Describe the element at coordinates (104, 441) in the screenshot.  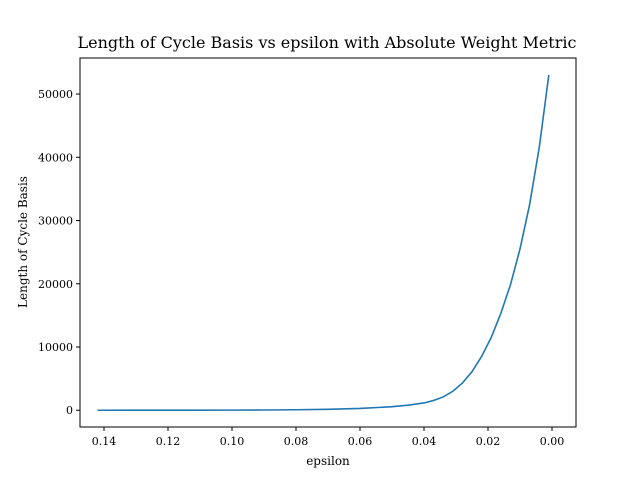
I see `x-tick-label: 0.14` at that location.